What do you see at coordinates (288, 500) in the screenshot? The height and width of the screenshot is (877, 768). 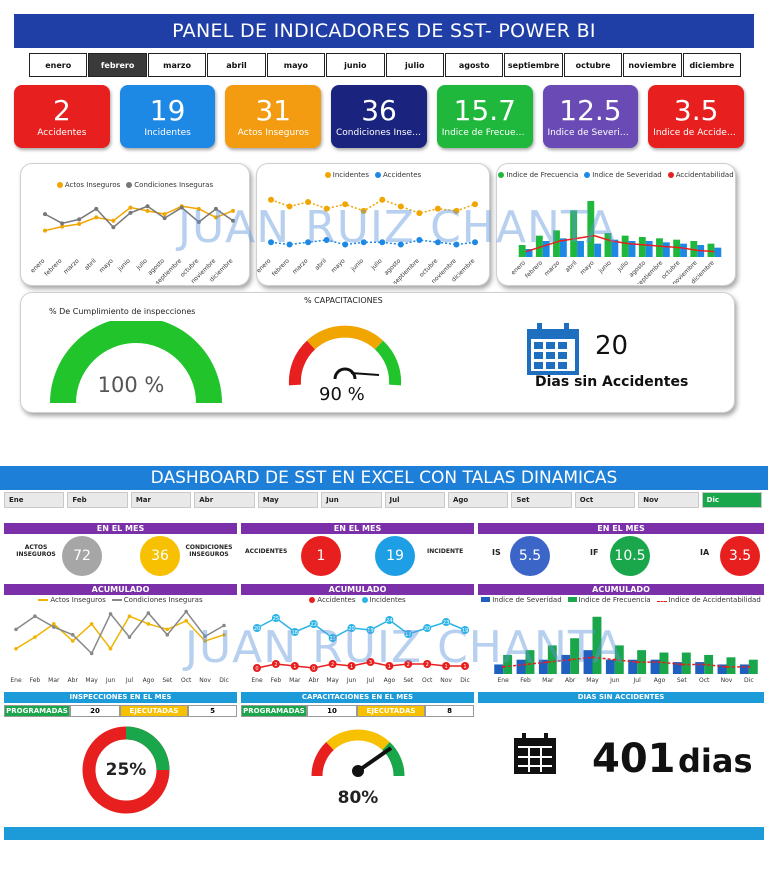 I see `month-button-may: May` at bounding box center [288, 500].